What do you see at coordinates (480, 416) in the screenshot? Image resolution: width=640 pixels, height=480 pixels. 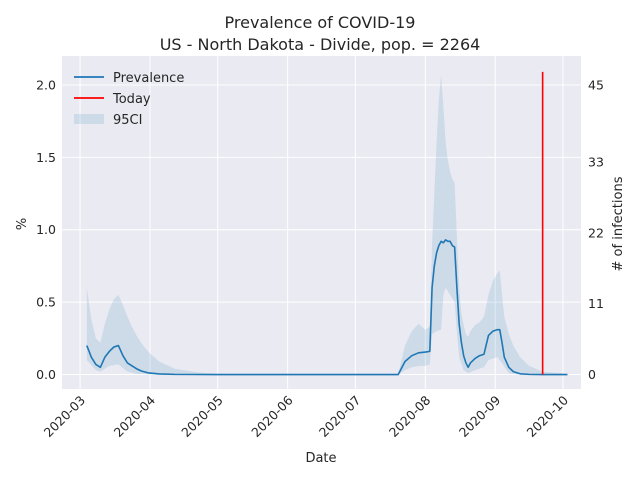 I see `x-tick-label: 2020-09` at bounding box center [480, 416].